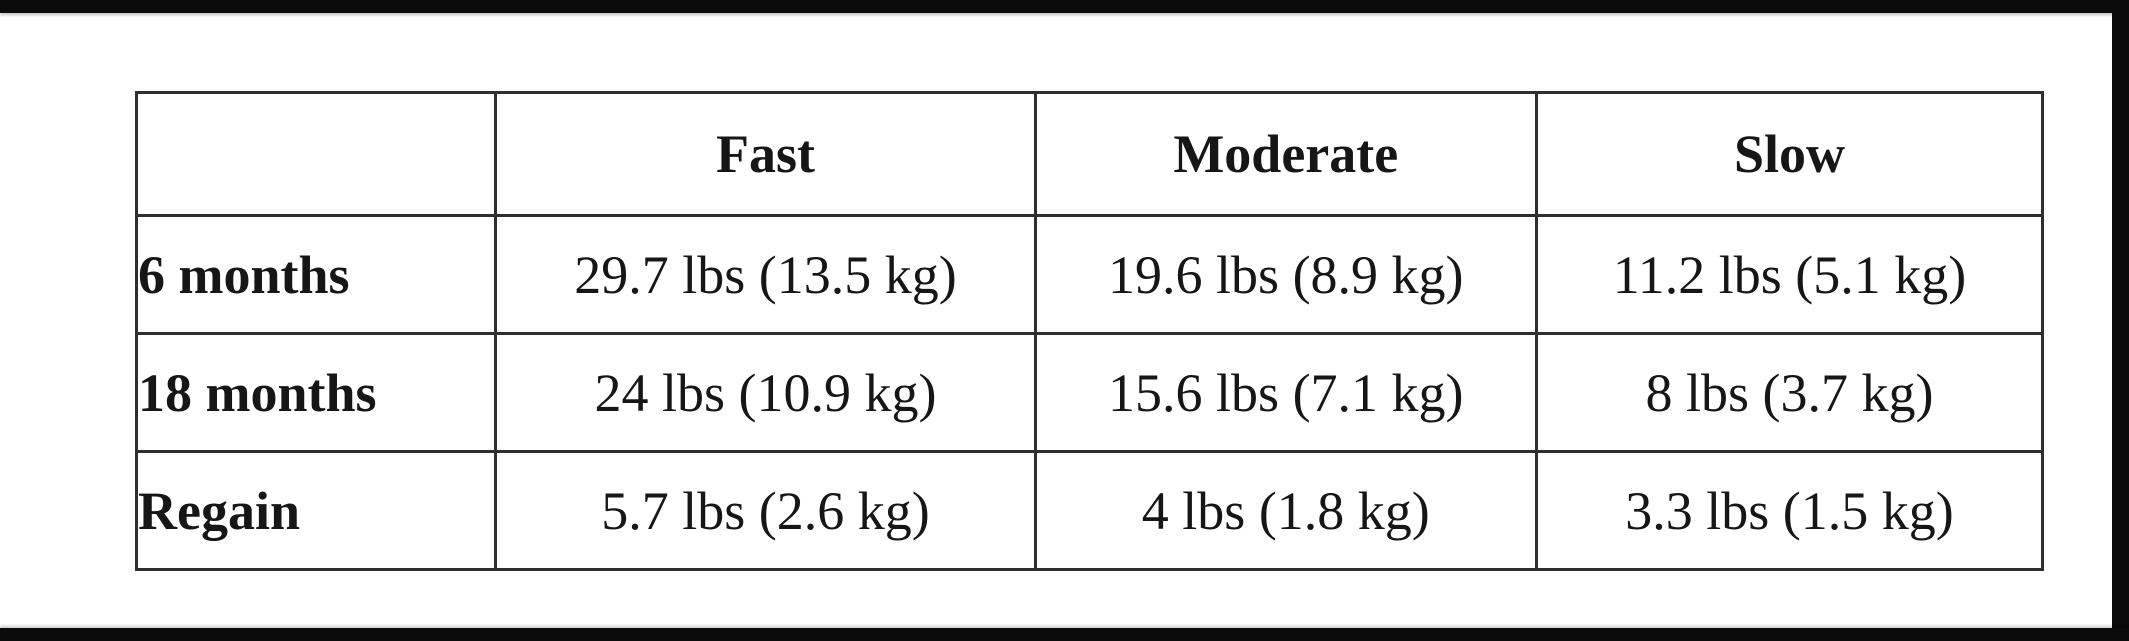 The width and height of the screenshot is (2129, 641). What do you see at coordinates (316, 392) in the screenshot?
I see `row-header-18-months: 18 months` at bounding box center [316, 392].